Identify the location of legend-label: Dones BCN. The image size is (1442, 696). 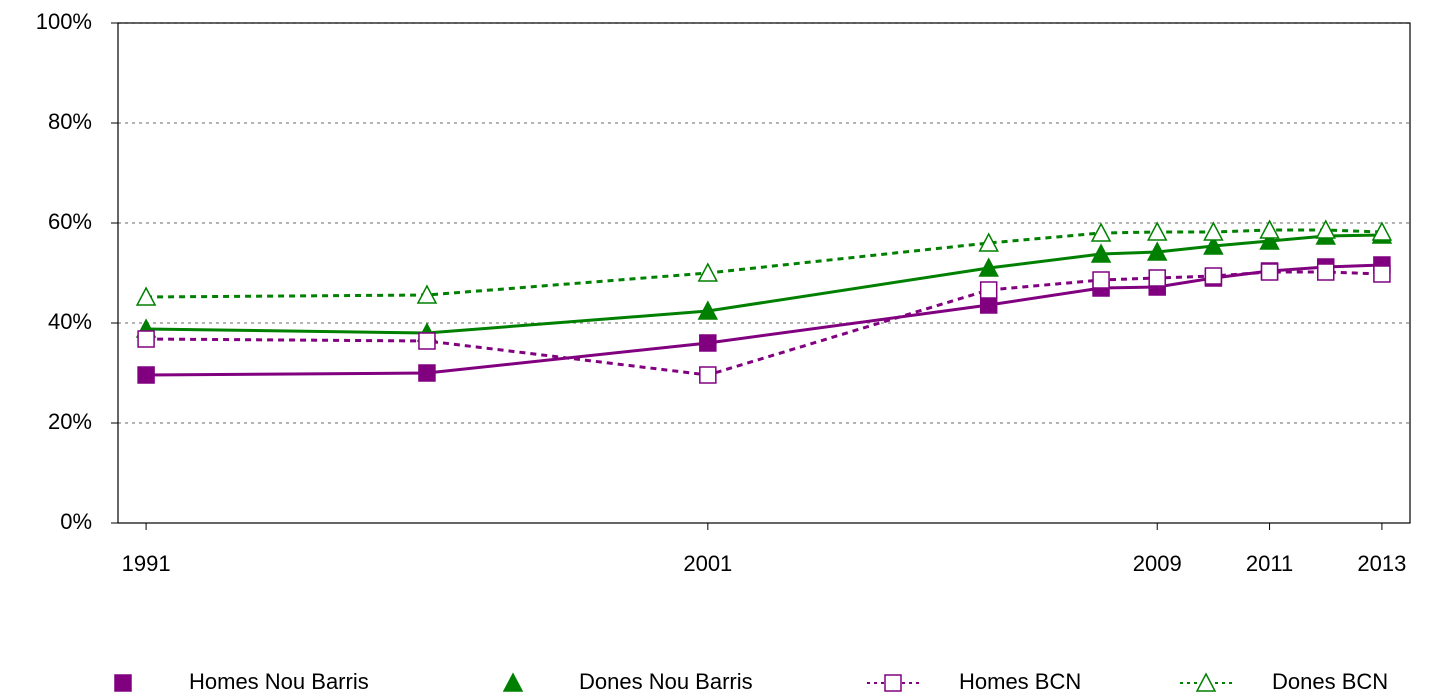
(1330, 681).